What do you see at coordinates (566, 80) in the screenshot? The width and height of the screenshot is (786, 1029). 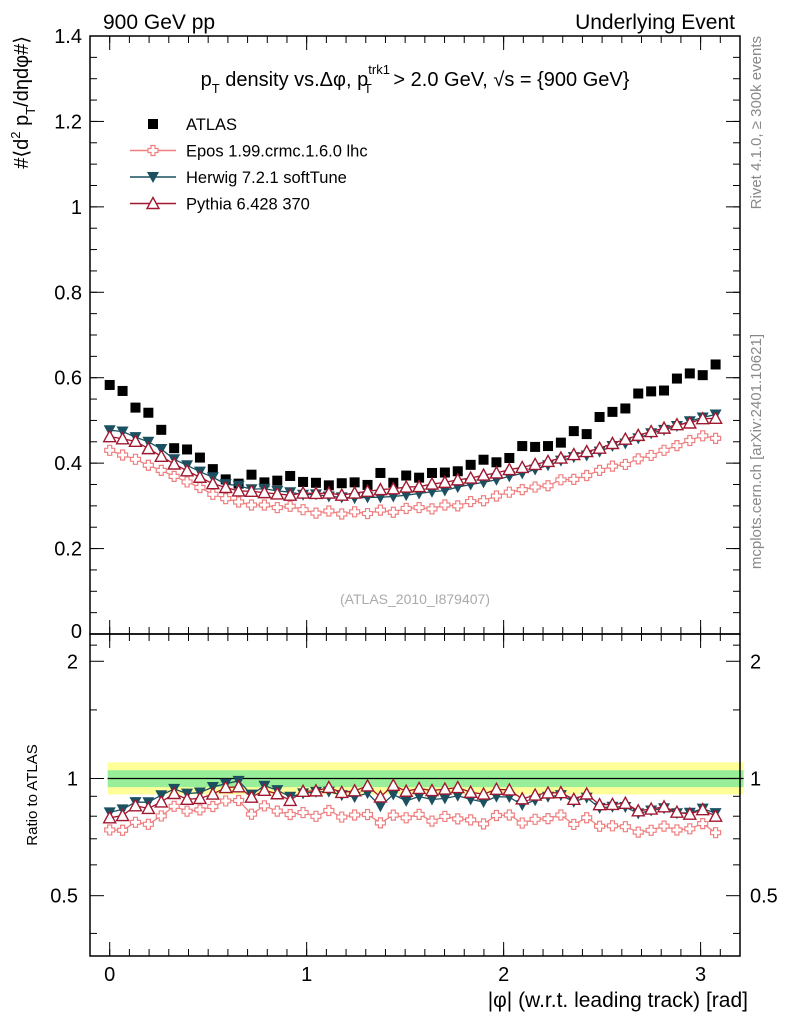 I see `title-tail2: s = {900 GeV}` at bounding box center [566, 80].